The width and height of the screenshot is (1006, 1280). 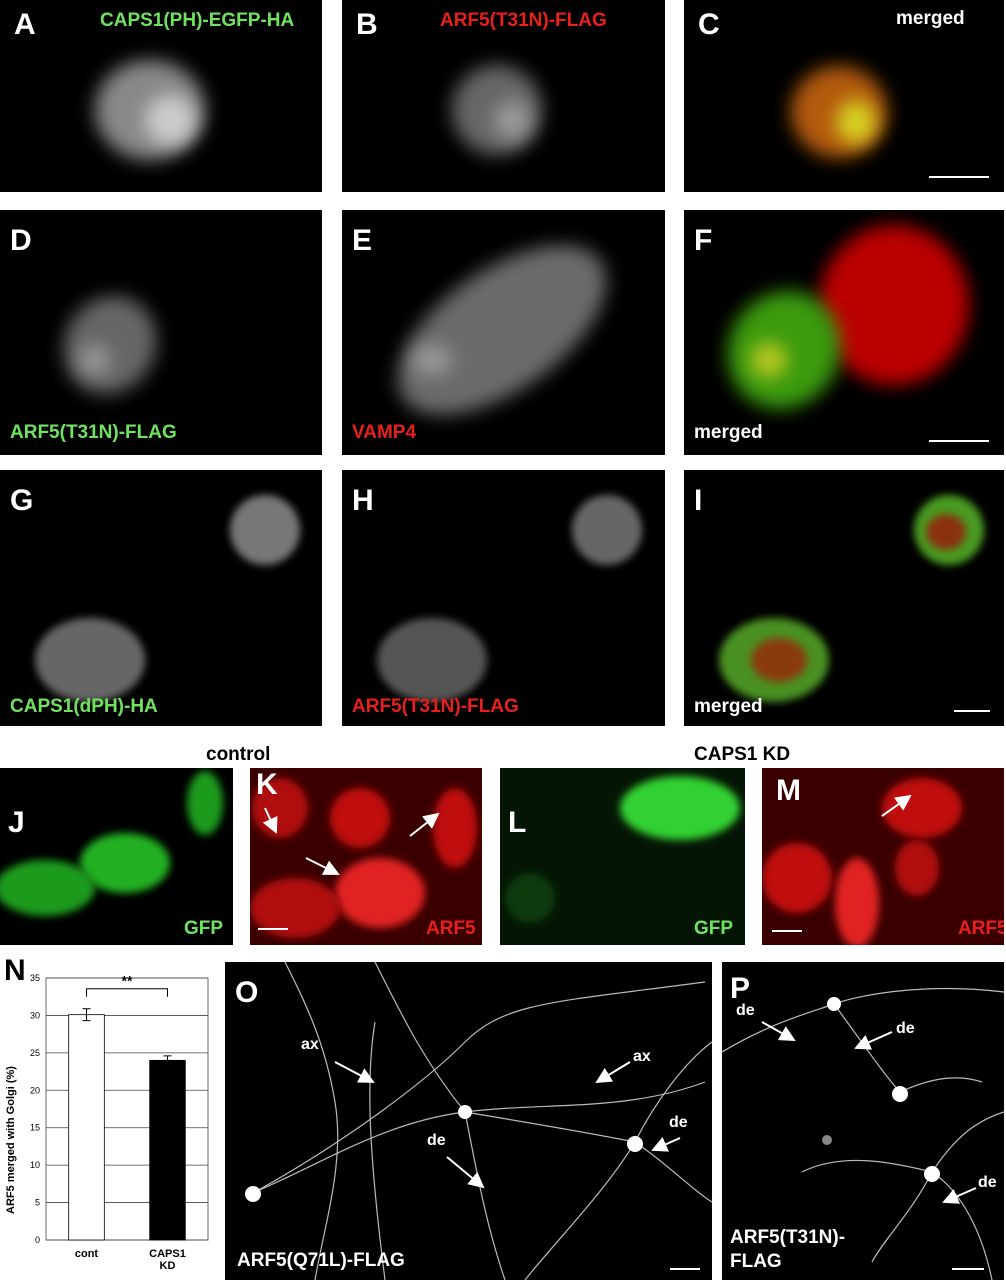 I want to click on panel-i: I merged, so click(x=844, y=598).